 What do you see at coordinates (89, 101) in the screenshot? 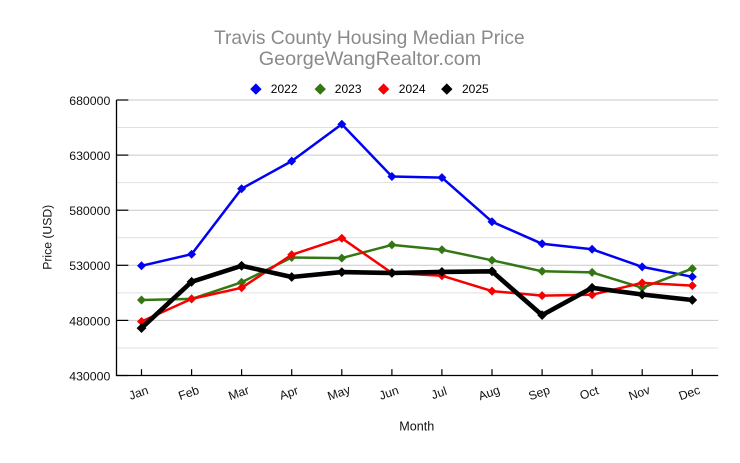
I see `svg-text: 680000` at bounding box center [89, 101].